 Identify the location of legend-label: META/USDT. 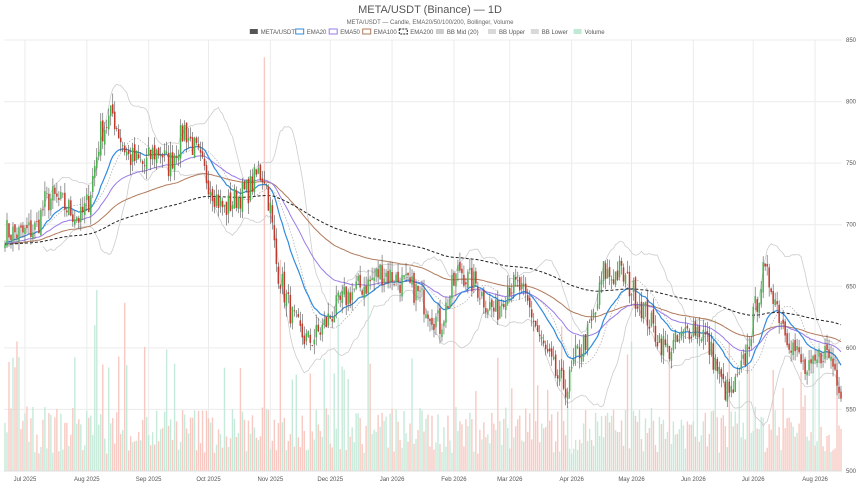
(278, 33).